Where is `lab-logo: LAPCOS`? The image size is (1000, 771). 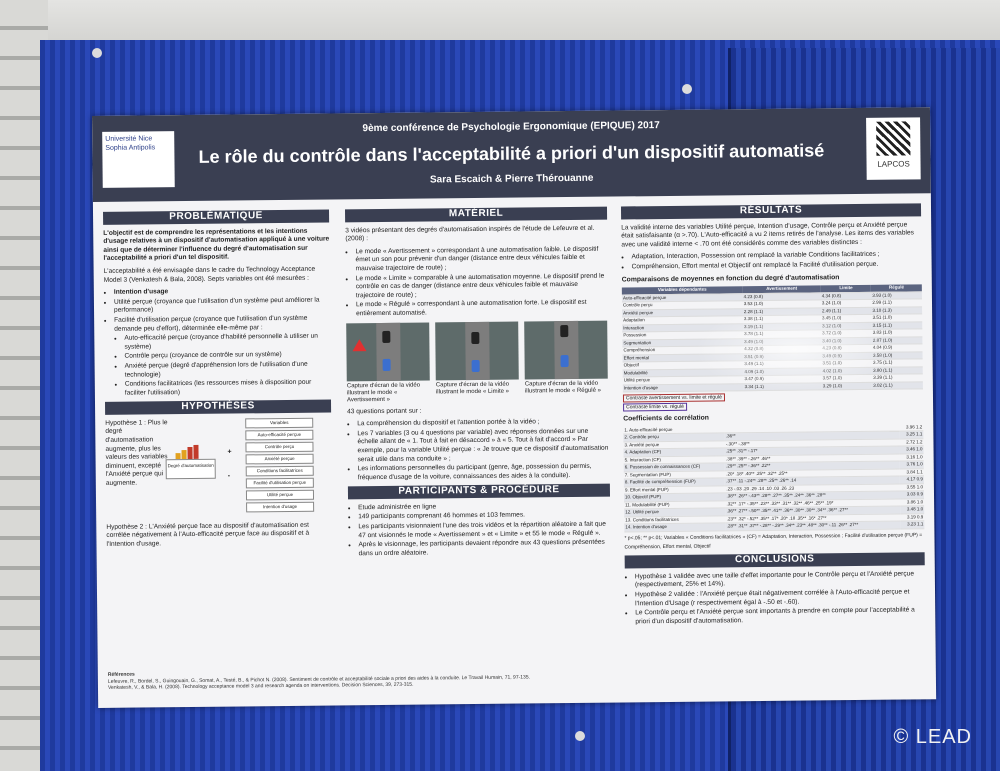
lab-logo: LAPCOS is located at coordinates (893, 148).